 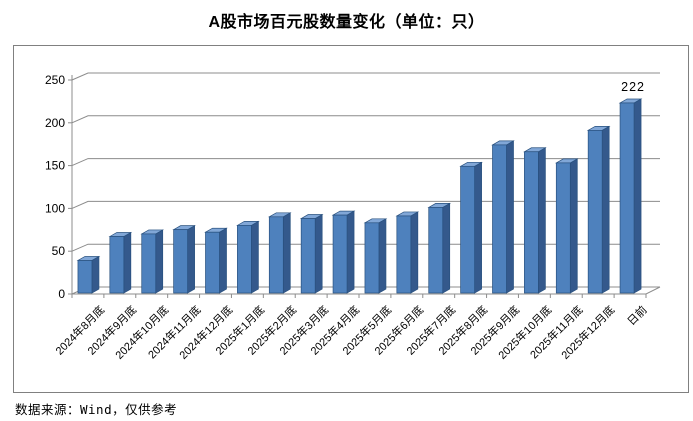 What do you see at coordinates (55, 123) in the screenshot?
I see `y-axis-label: 200` at bounding box center [55, 123].